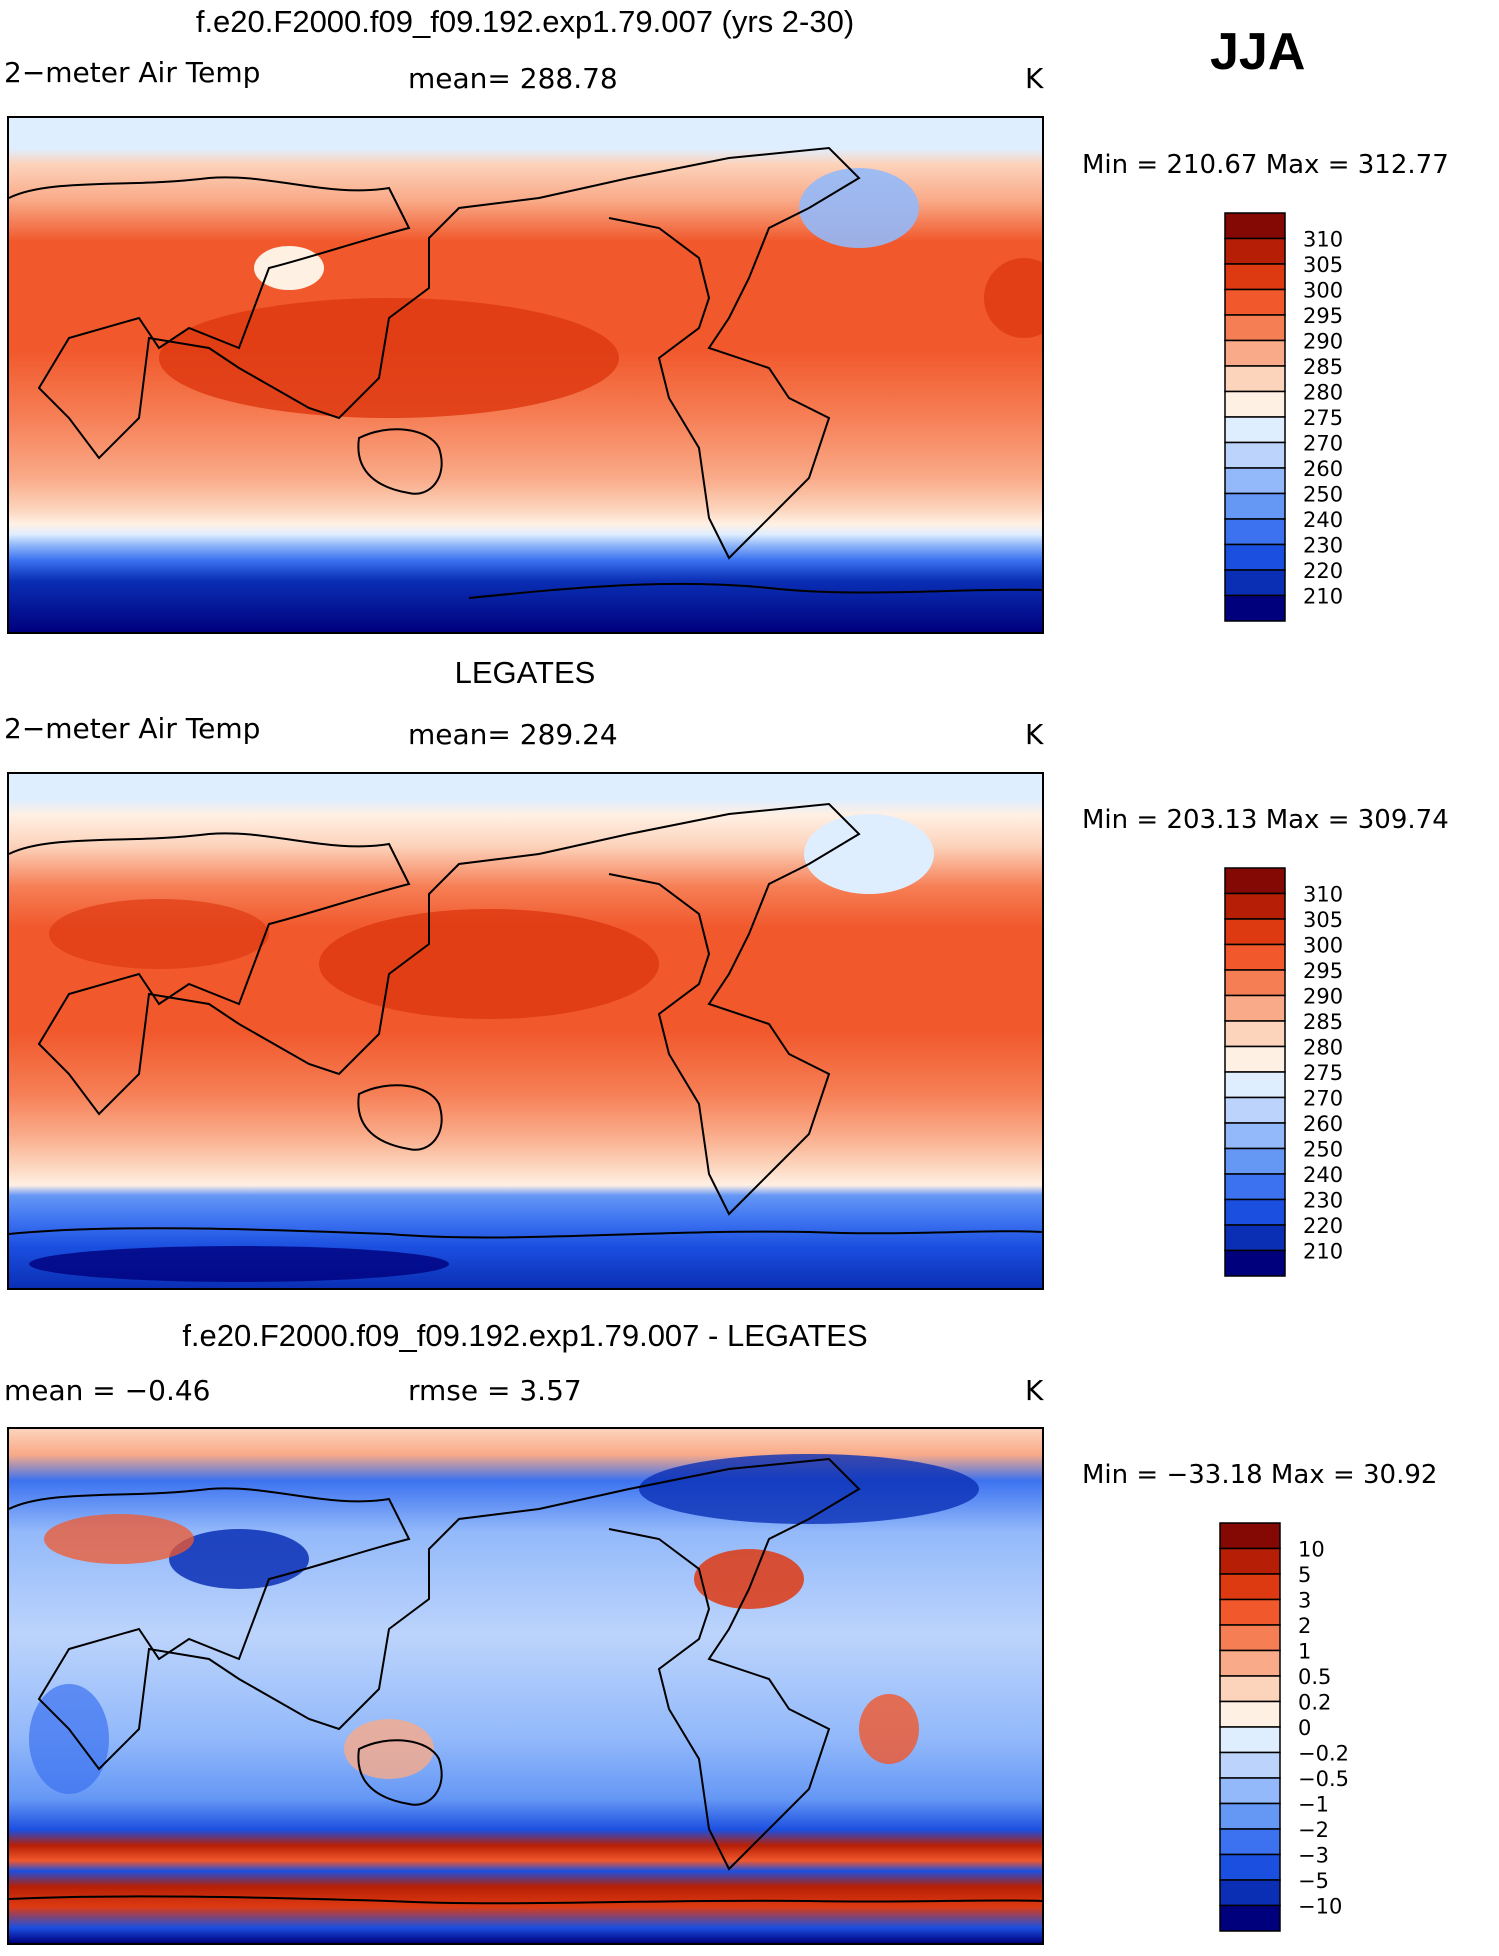 This screenshot has width=1499, height=1956. I want to click on colorbar-tick-label: 0, so click(1304, 1728).